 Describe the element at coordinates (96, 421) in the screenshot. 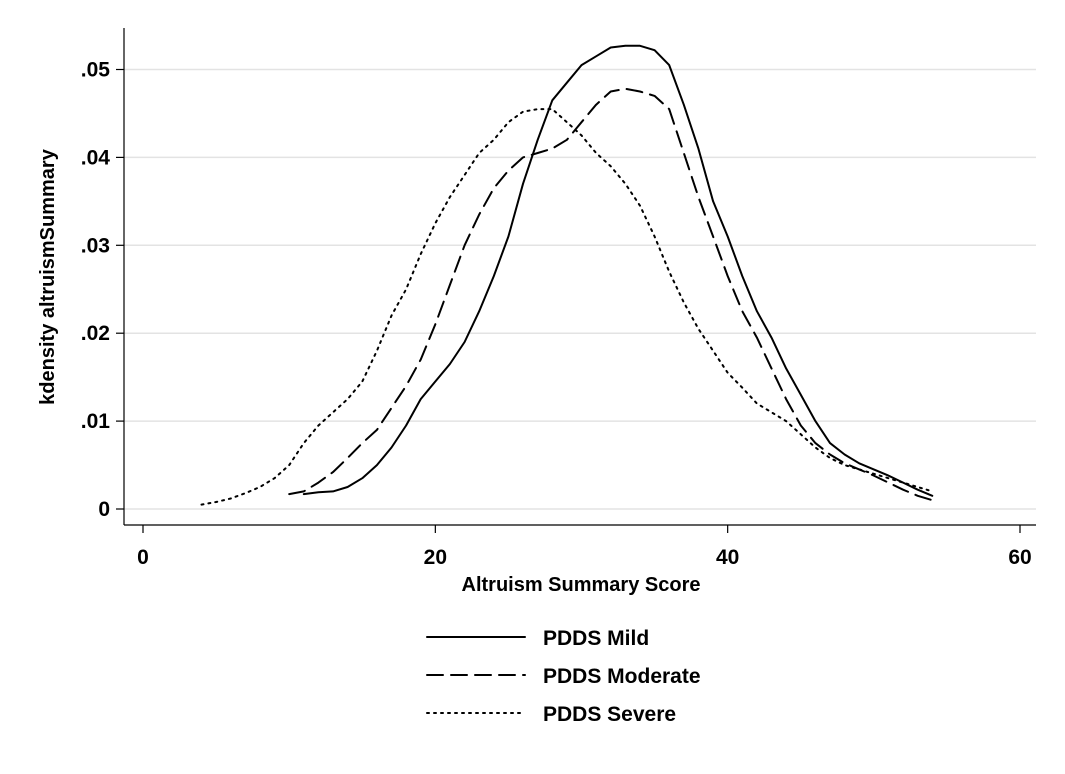

I see `y-tick-label: .01` at that location.